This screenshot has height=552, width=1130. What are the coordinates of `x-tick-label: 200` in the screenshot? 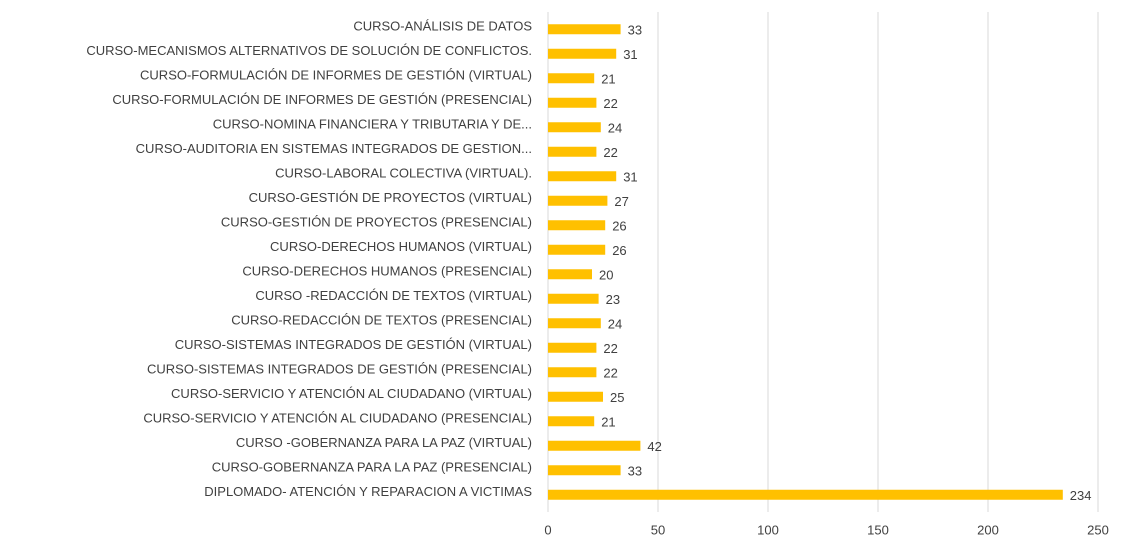 It's located at (988, 529).